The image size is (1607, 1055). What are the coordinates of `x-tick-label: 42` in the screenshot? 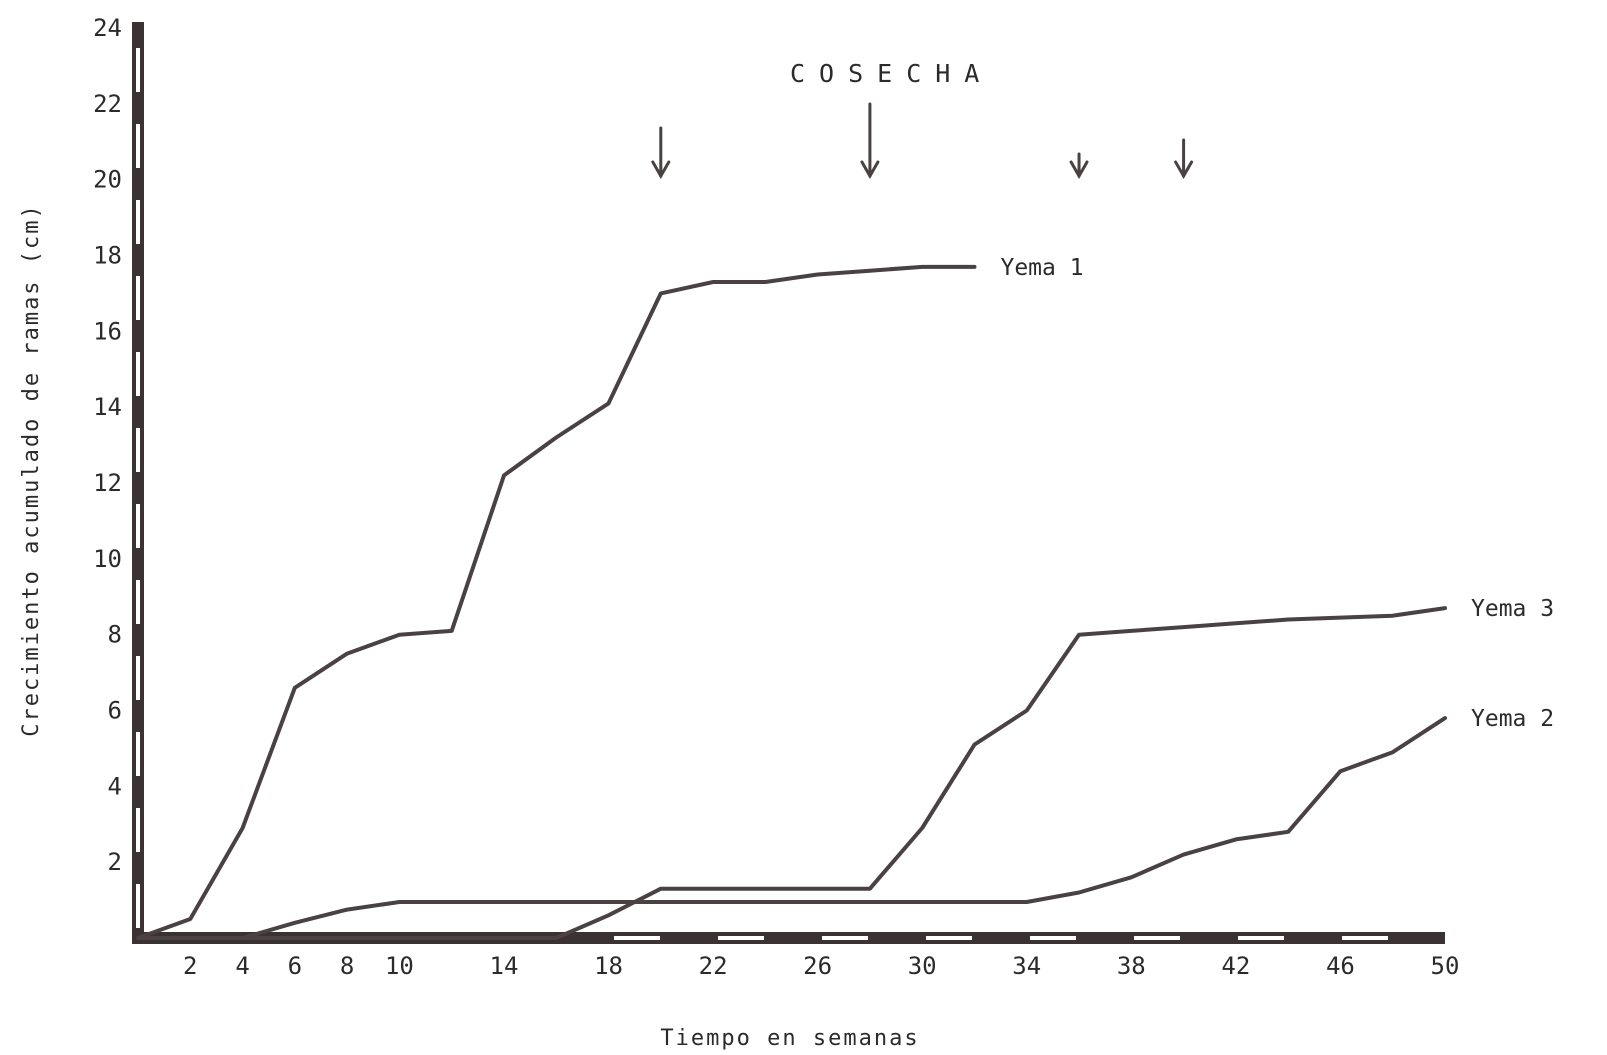 It's located at (1235, 966).